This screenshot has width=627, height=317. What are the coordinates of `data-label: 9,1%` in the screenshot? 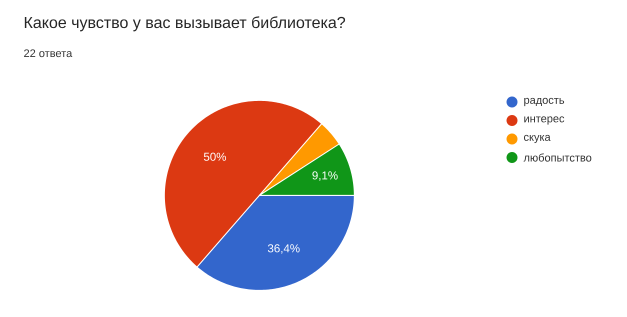 It's located at (325, 176).